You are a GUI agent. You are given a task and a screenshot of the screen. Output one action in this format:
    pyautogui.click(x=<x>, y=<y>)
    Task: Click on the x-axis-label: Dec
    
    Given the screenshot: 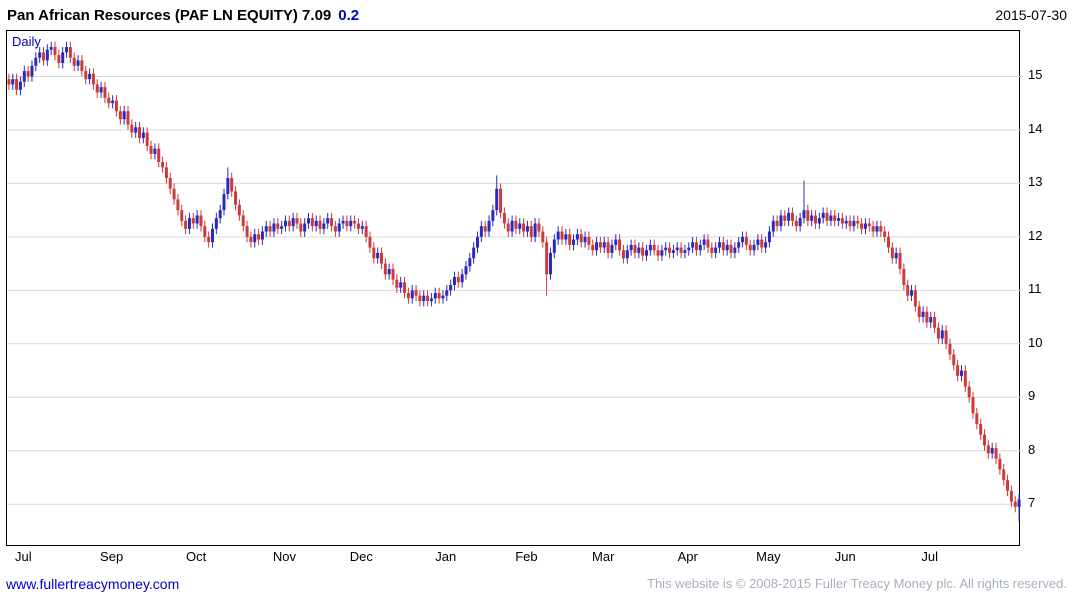 What is the action you would take?
    pyautogui.click(x=361, y=556)
    